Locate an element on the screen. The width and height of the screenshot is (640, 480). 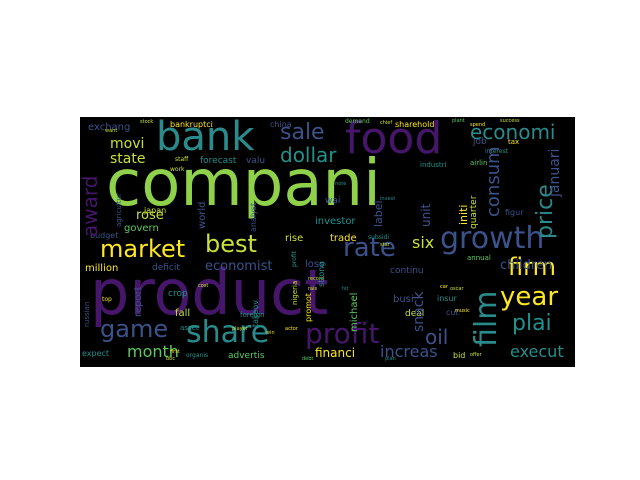
word-sale: sale is located at coordinates (302, 132).